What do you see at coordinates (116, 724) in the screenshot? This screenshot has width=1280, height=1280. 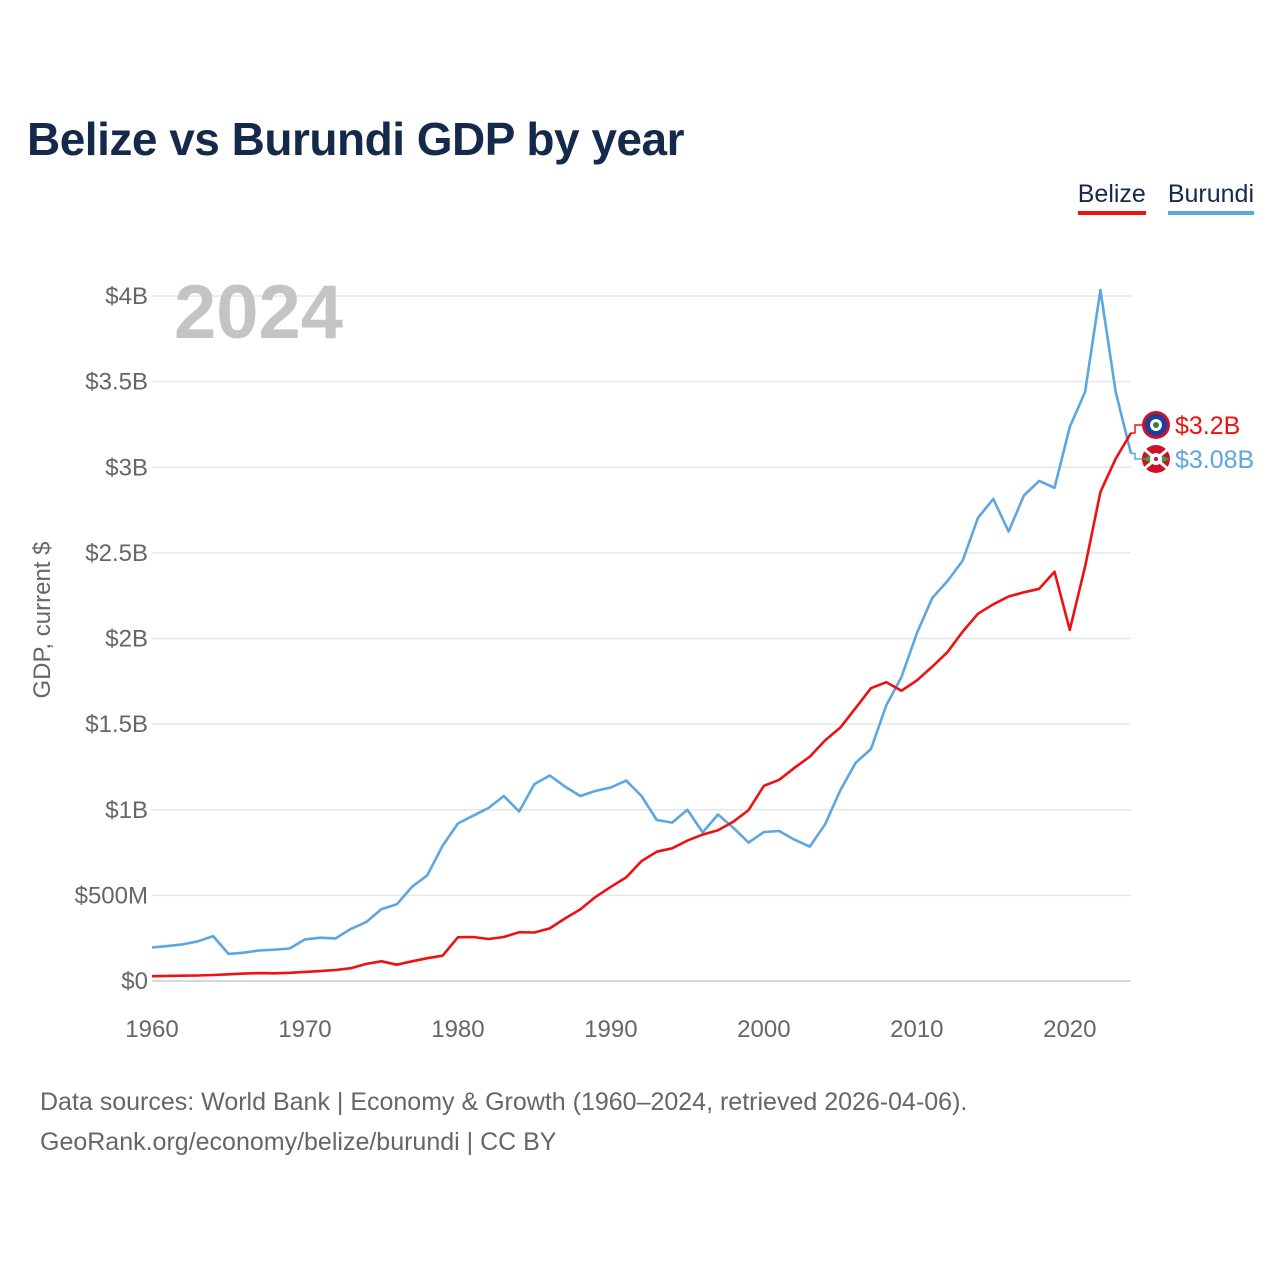 I see `y-tick-label: $1.5B` at bounding box center [116, 724].